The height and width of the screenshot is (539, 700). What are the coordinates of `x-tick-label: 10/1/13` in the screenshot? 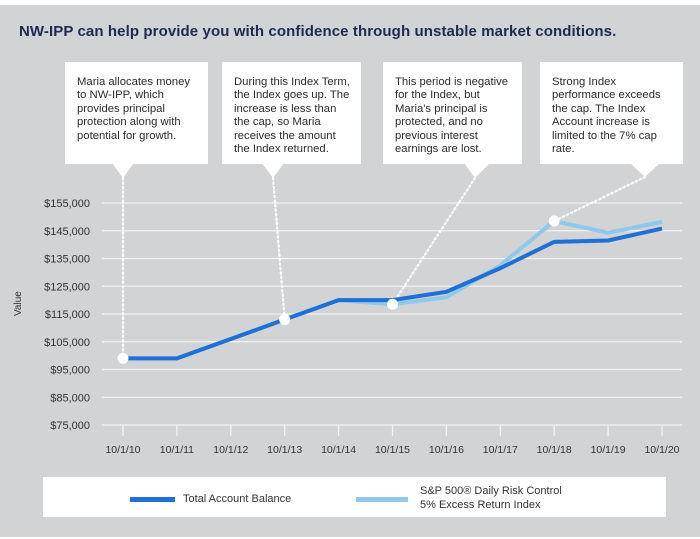 It's located at (284, 450).